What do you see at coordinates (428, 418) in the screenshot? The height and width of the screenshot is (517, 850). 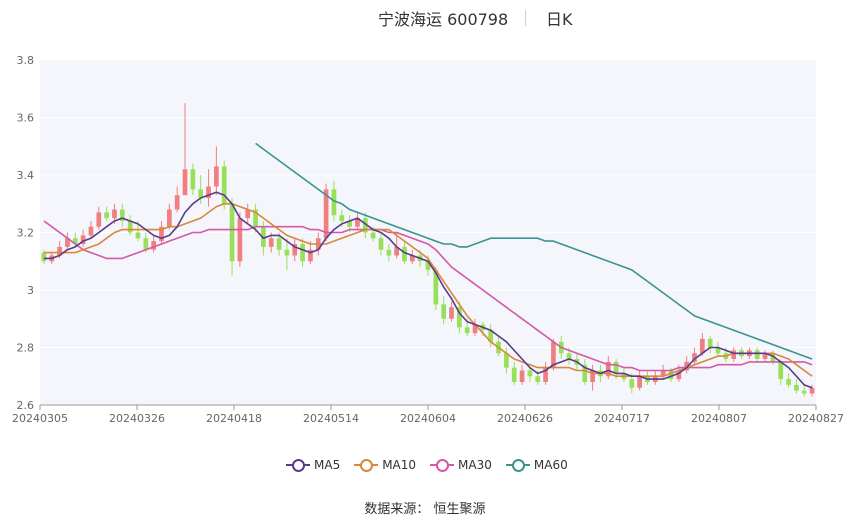 I see `x-tick-label: 20240604` at bounding box center [428, 418].